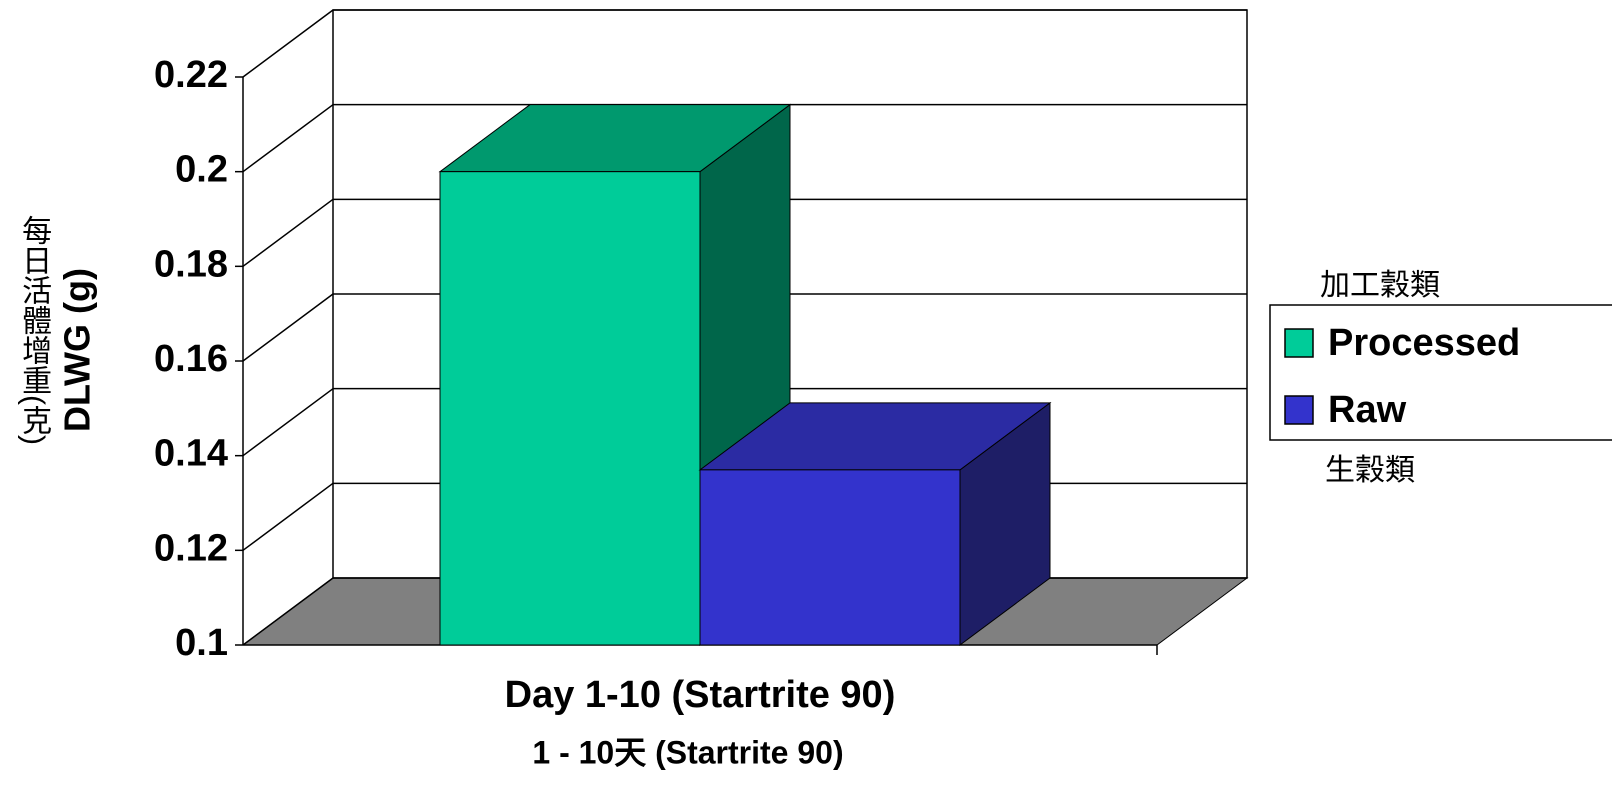 The height and width of the screenshot is (798, 1612). I want to click on y-axis-title-zh: 每日活體增重(克), so click(34, 330).